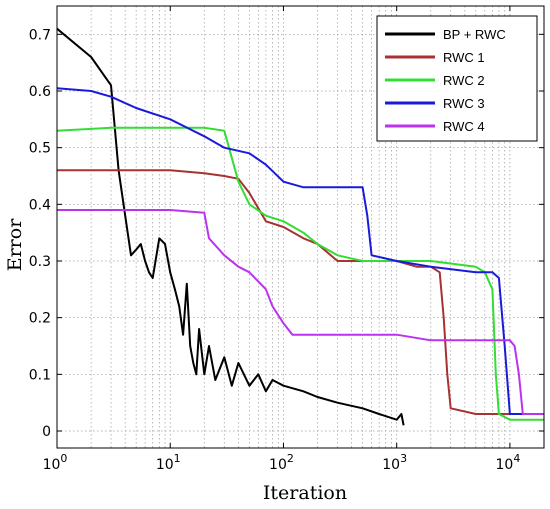  Describe the element at coordinates (394, 462) in the screenshot. I see `x-tick-label: 10³` at that location.